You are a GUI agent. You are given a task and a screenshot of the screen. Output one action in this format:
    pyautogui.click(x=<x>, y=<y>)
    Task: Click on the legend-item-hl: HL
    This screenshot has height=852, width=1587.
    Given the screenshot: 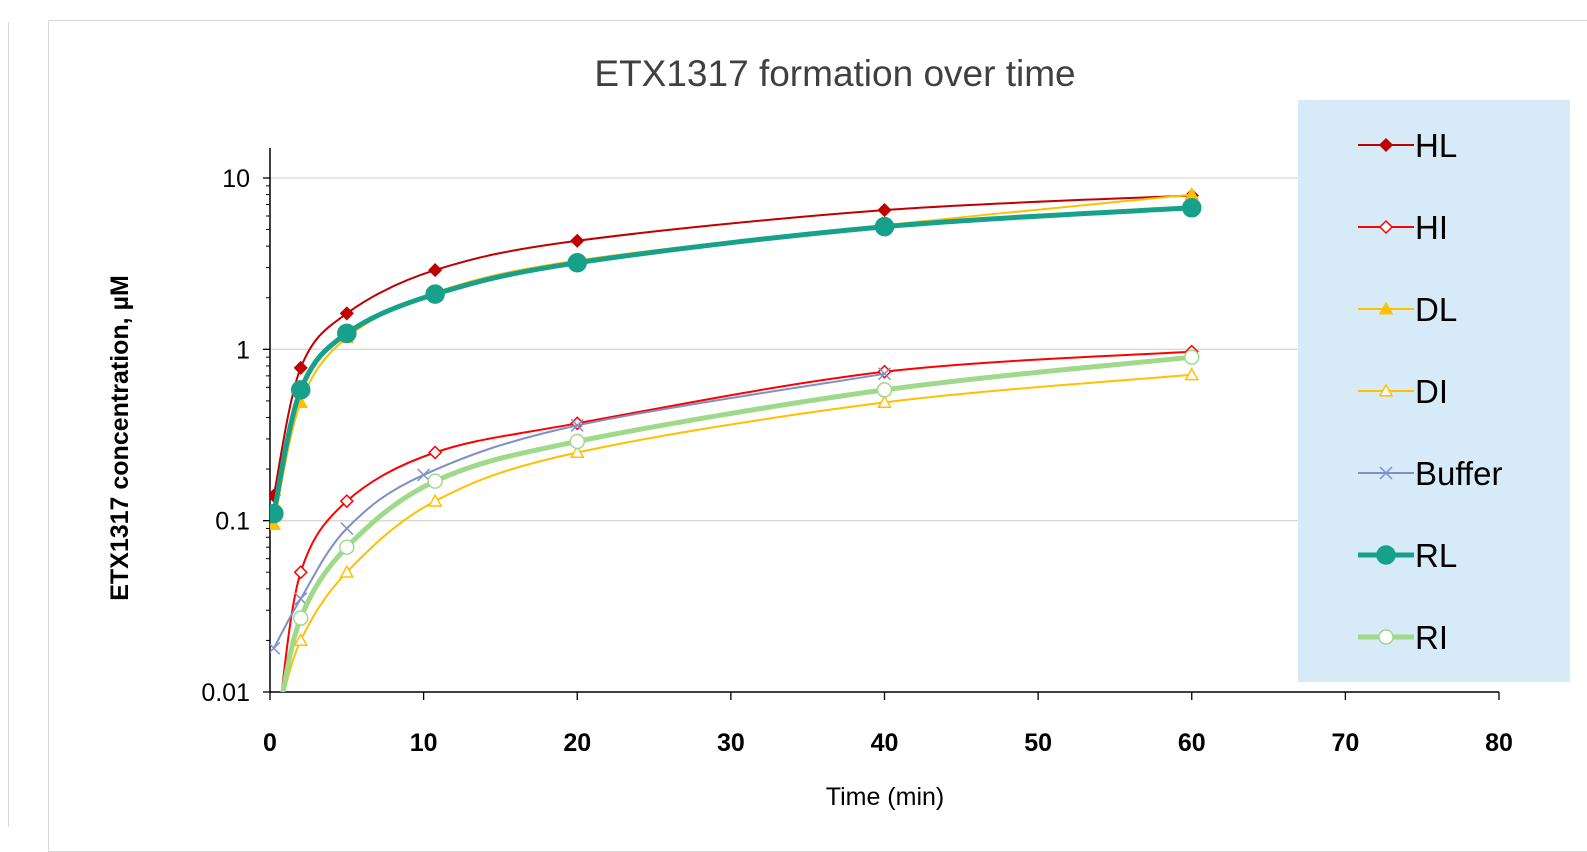 What is the action you would take?
    pyautogui.click(x=1407, y=145)
    